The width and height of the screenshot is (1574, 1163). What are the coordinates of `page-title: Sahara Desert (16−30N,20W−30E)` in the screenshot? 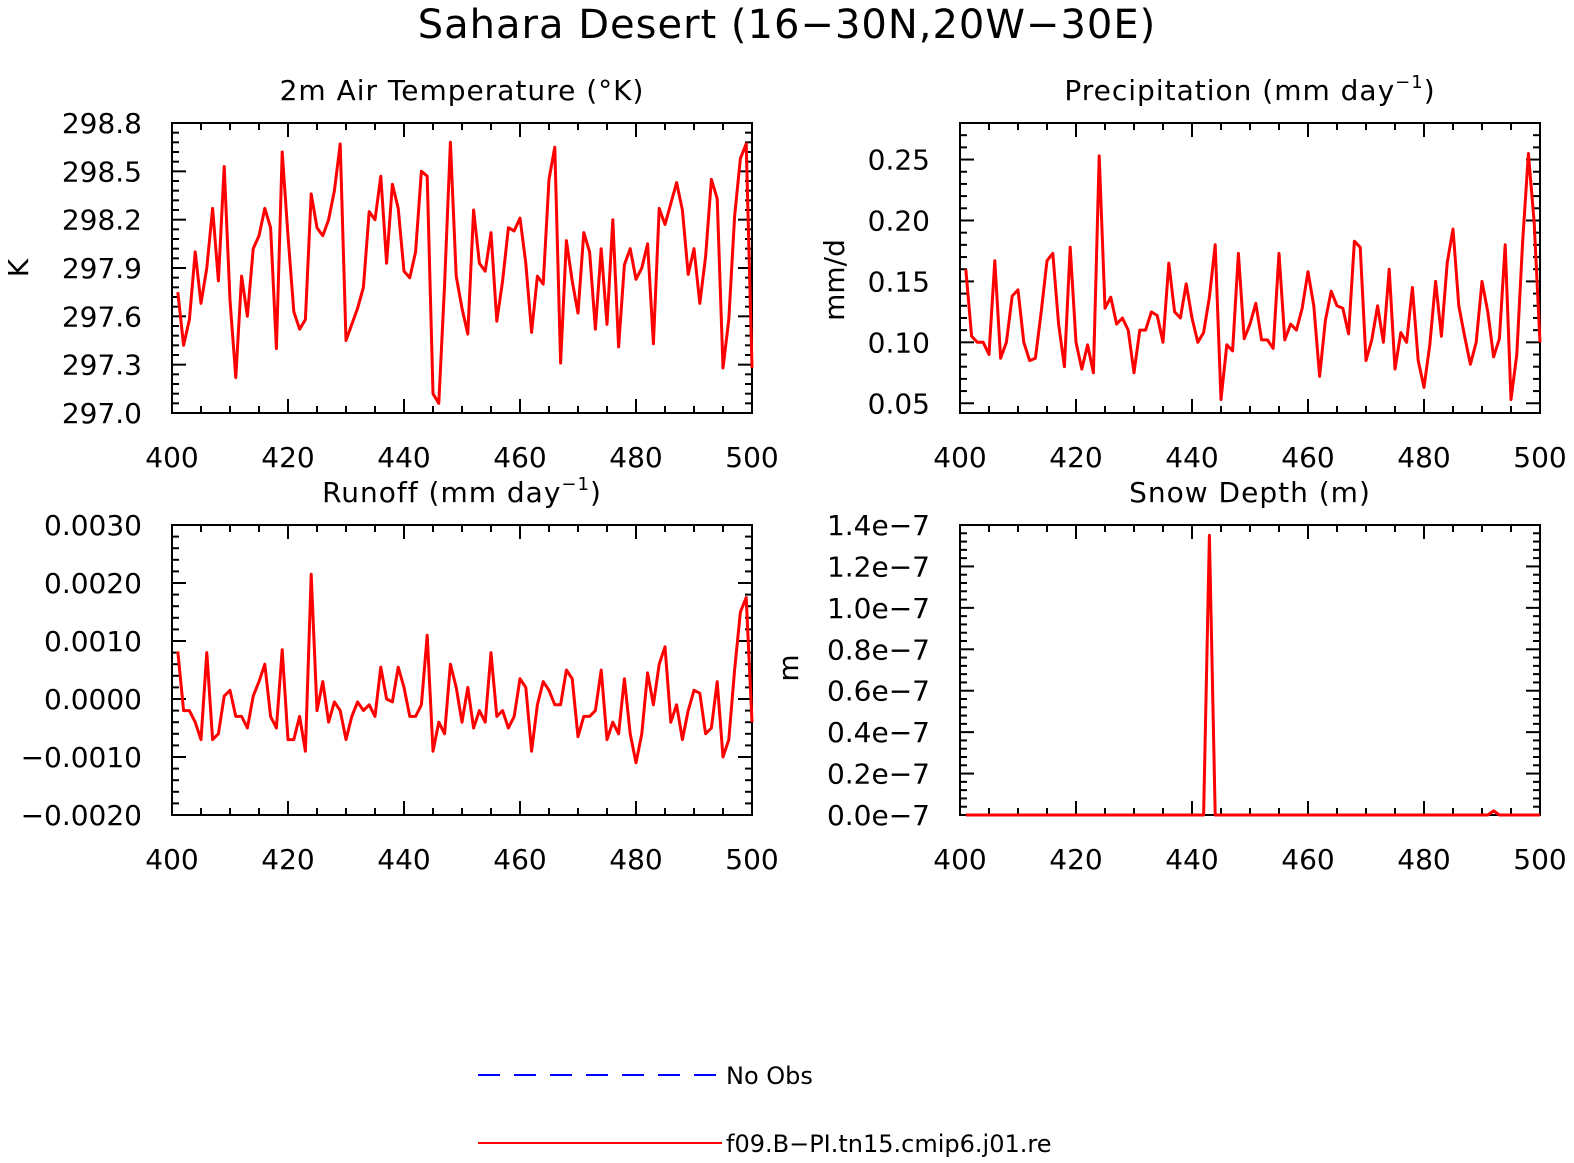 It's located at (787, 25).